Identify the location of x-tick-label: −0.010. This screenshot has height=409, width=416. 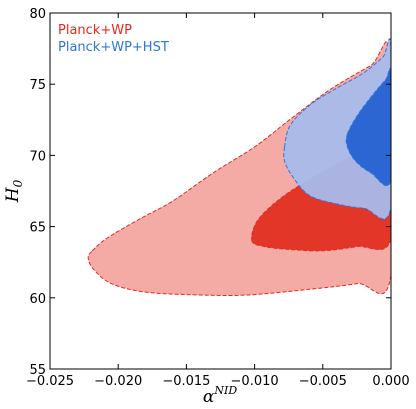
(255, 381).